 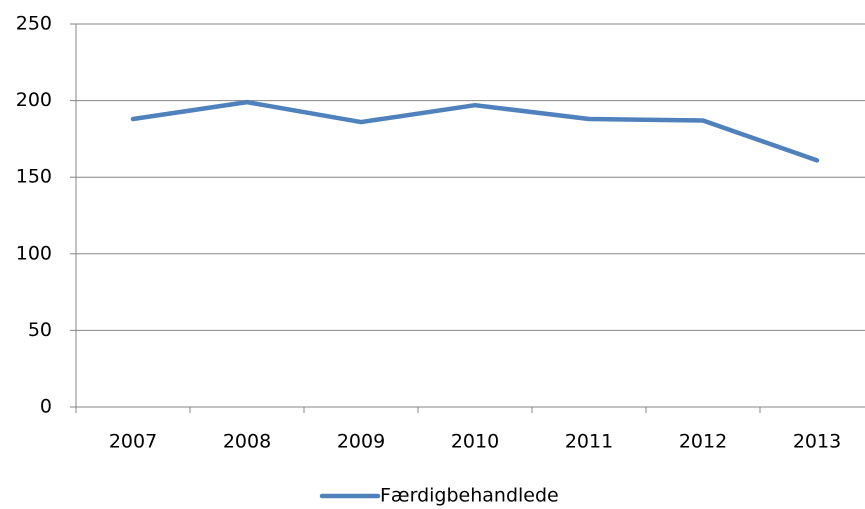 I want to click on x-tick-label: 2009, so click(x=361, y=442).